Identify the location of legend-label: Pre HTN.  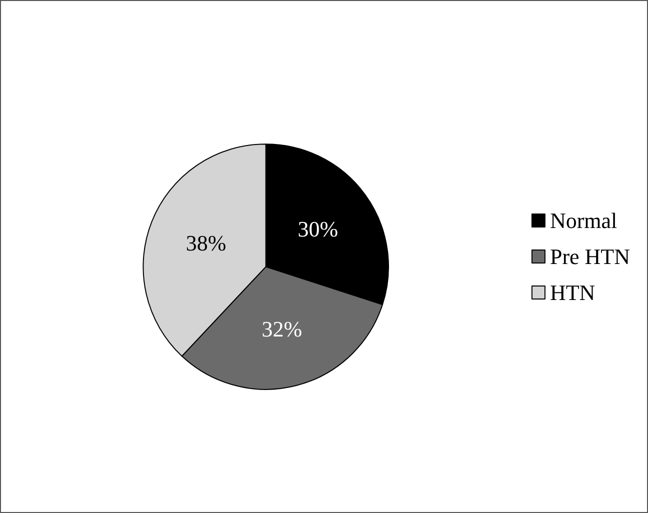
(590, 256).